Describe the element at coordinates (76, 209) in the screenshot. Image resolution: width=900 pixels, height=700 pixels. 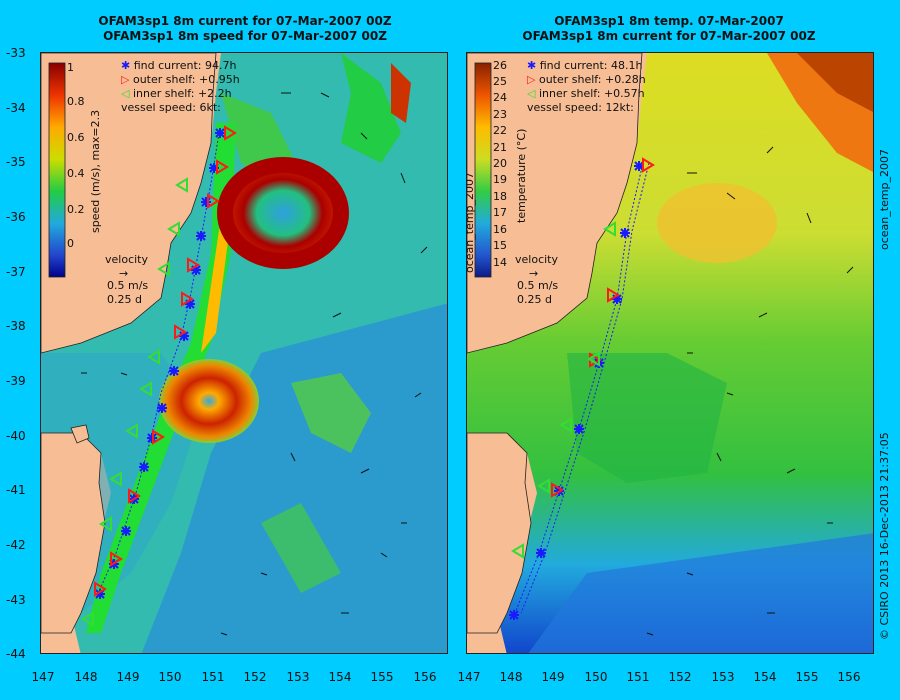
I see `colorbar-tick: 0.2` at that location.